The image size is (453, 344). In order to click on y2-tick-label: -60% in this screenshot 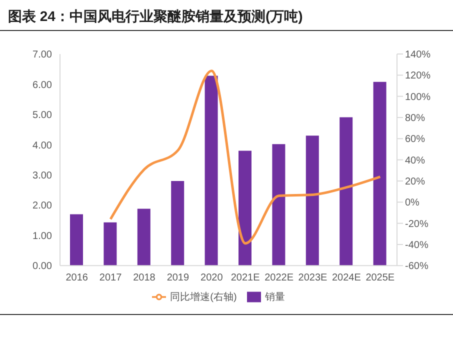, I will do `click(416, 266)`.